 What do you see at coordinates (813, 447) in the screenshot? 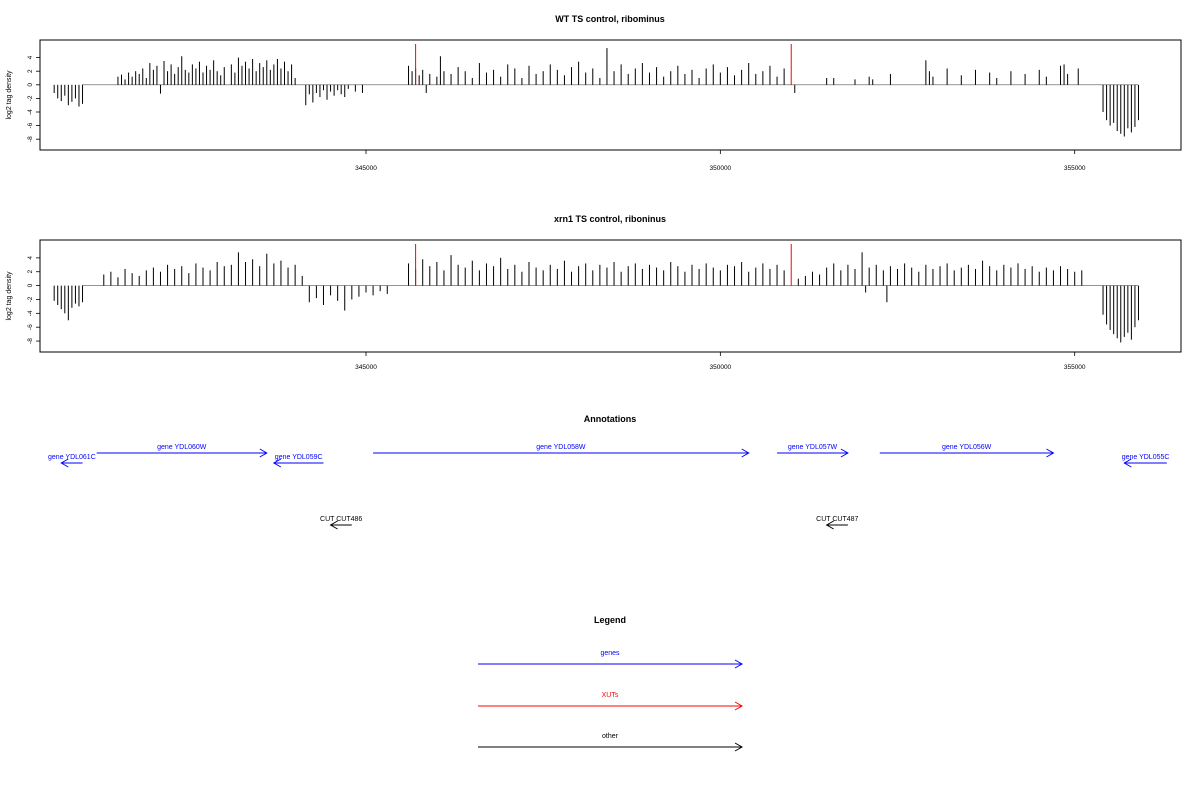
I see `gene-annotation-label: gene YDL057W` at bounding box center [813, 447].